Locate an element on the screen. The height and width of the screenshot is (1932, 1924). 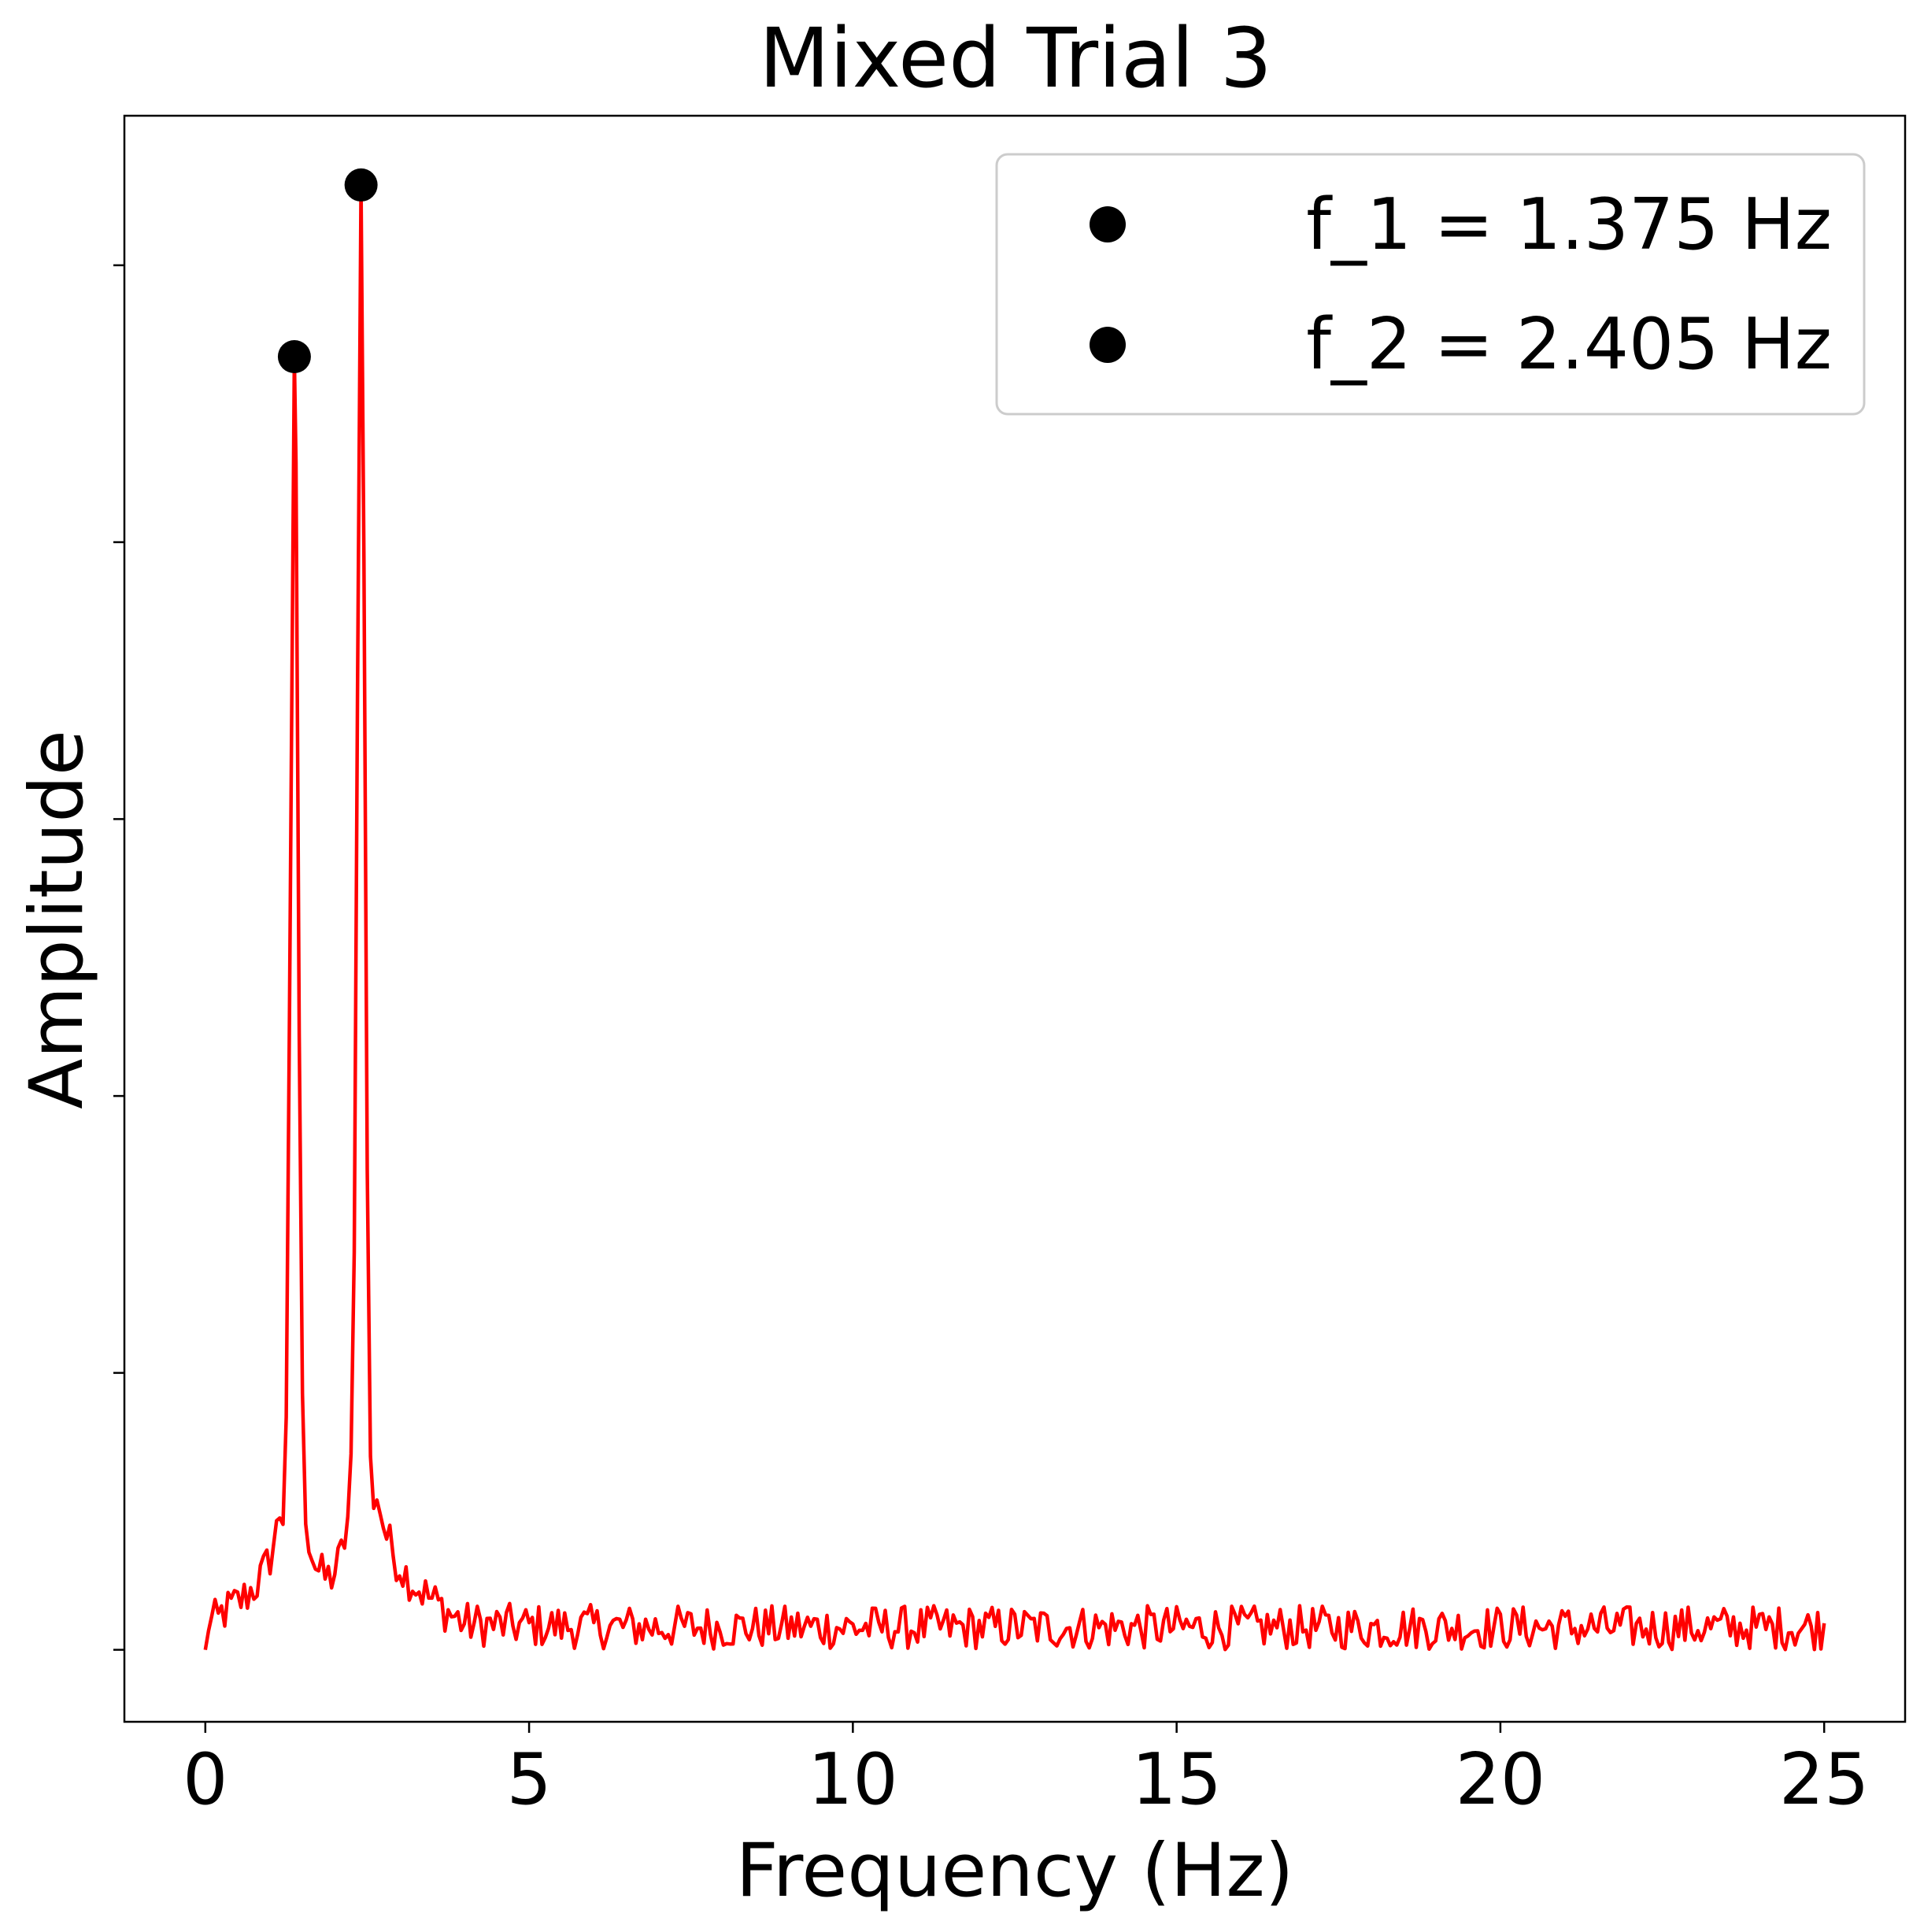
peak-marker-f2 is located at coordinates (361, 185).